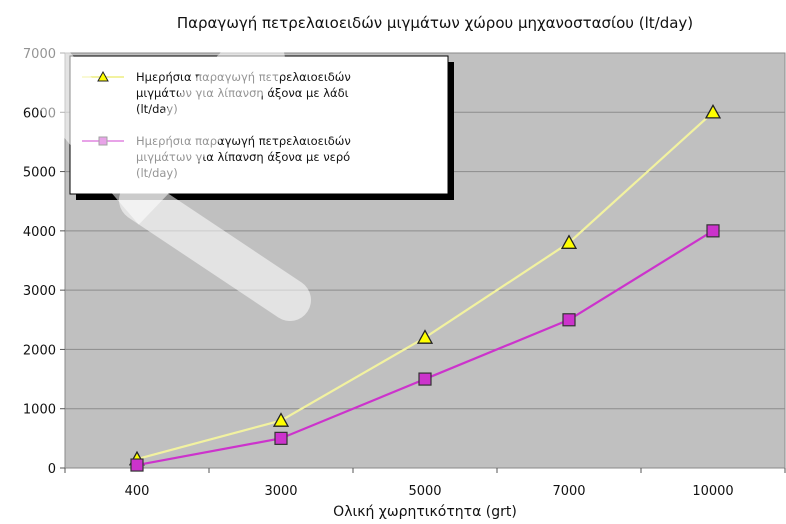 This screenshot has width=786, height=524. I want to click on watermark-shape, so click(215, 250).